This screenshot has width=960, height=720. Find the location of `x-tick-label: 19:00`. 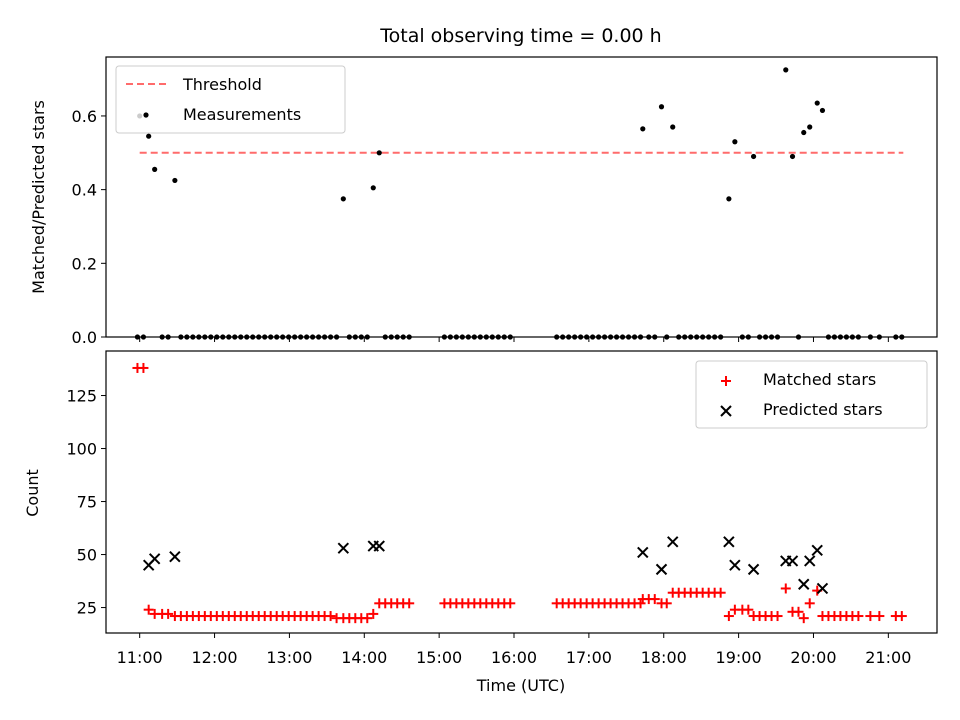

x-tick-label: 19:00 is located at coordinates (739, 657).